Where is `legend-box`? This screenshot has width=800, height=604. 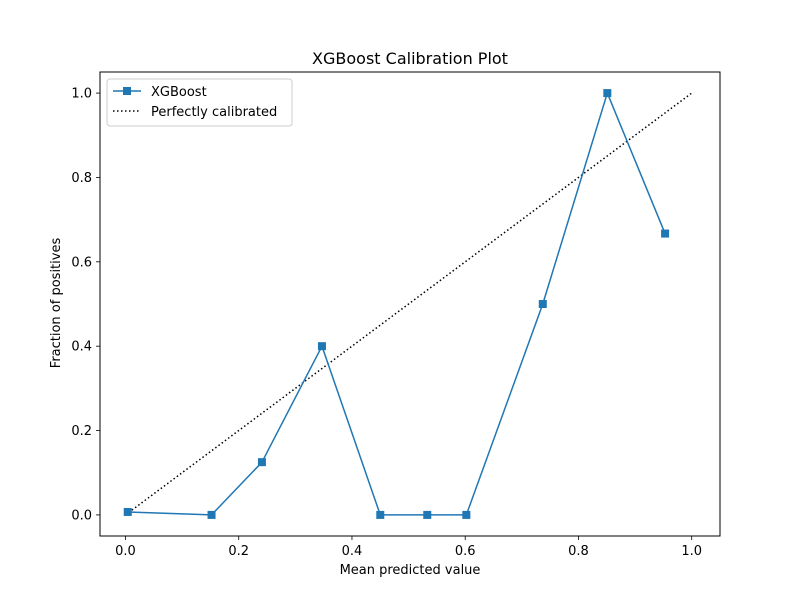
legend-box is located at coordinates (199, 102).